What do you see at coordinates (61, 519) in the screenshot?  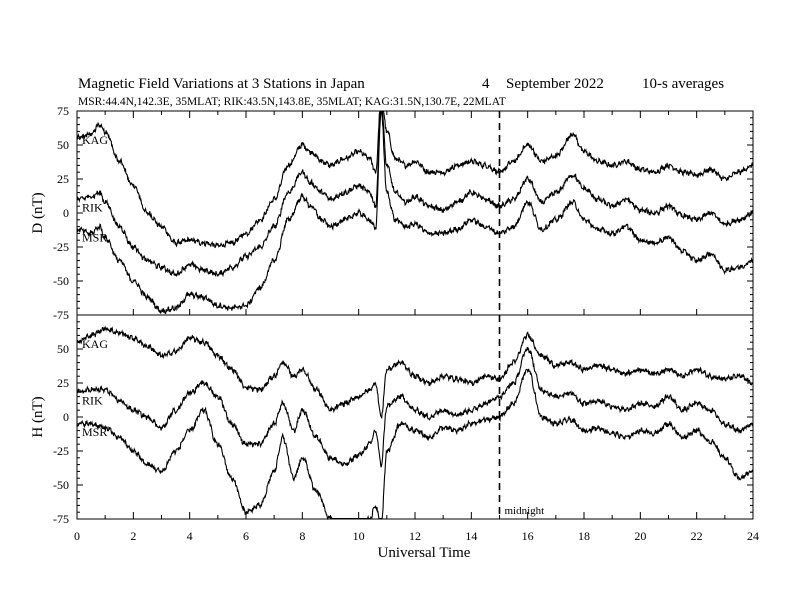 I see `bottom-ytick-label: -75` at bounding box center [61, 519].